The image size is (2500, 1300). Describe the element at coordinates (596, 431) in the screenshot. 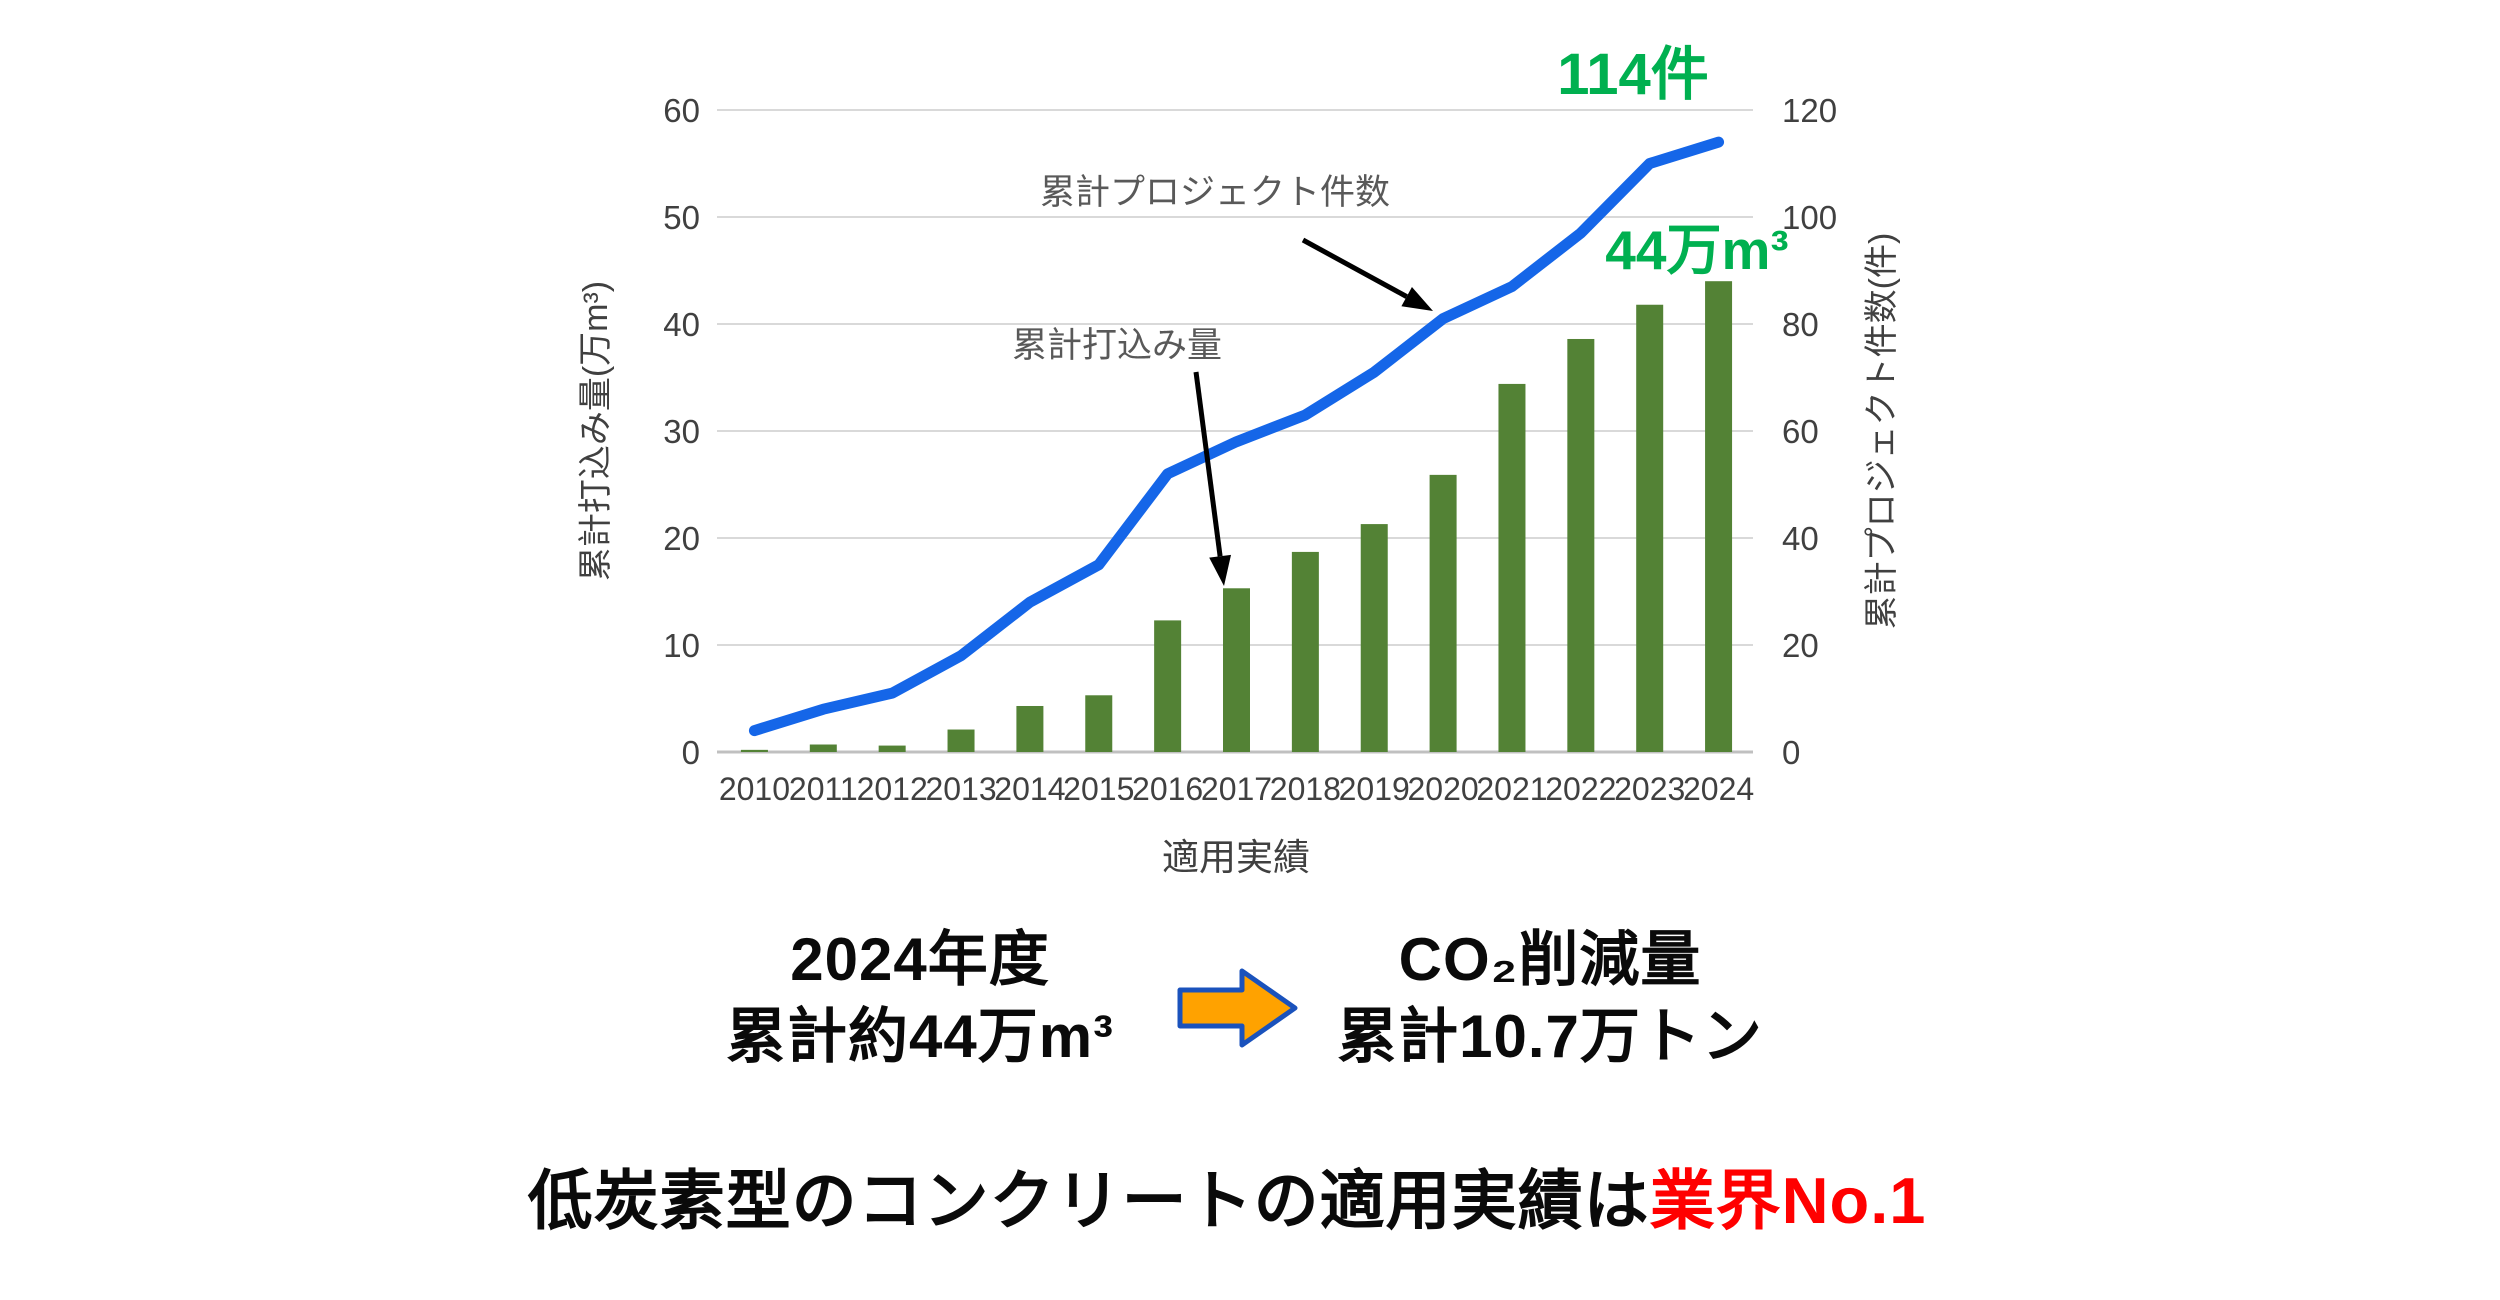

I see `left-axis-title: 累計打込み量(万m³)` at that location.